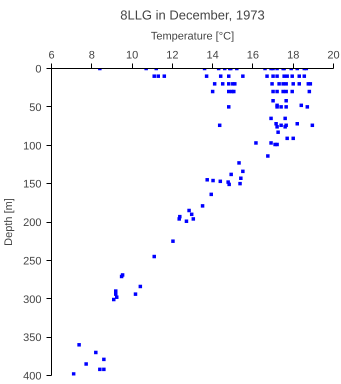  What do you see at coordinates (38, 70) in the screenshot?
I see `y-tick-label: 0` at bounding box center [38, 70].